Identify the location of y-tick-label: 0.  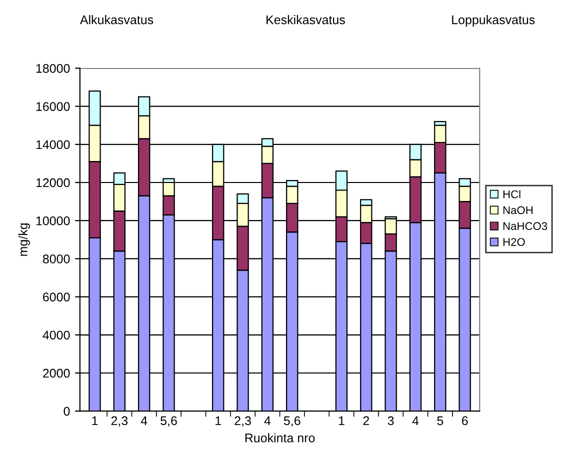
(67, 411).